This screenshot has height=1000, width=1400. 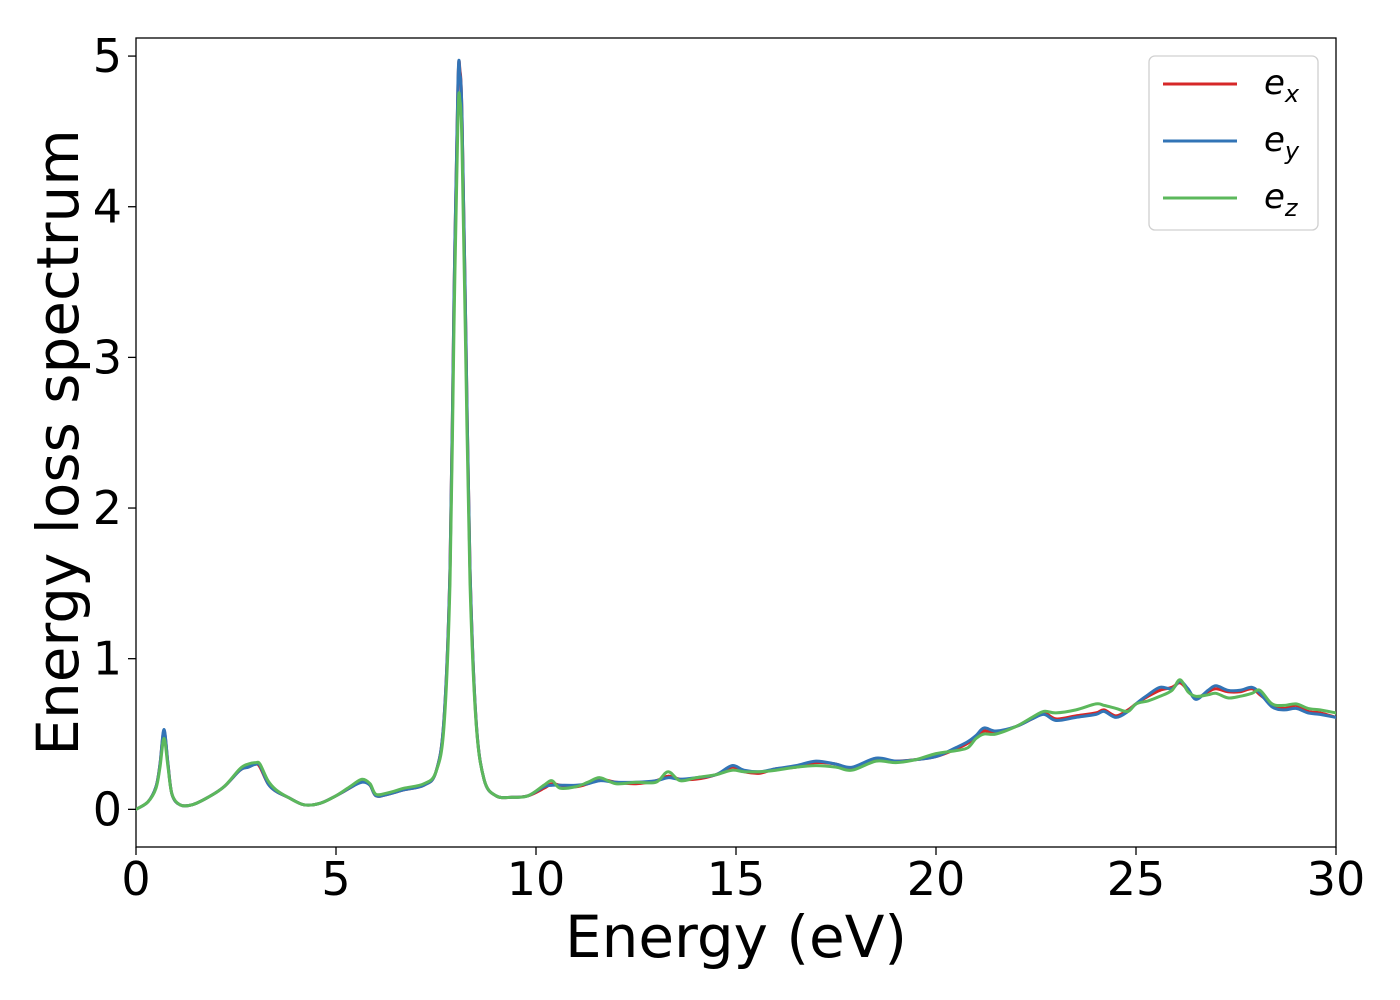 I want to click on x-tick-label: 25, so click(x=1136, y=879).